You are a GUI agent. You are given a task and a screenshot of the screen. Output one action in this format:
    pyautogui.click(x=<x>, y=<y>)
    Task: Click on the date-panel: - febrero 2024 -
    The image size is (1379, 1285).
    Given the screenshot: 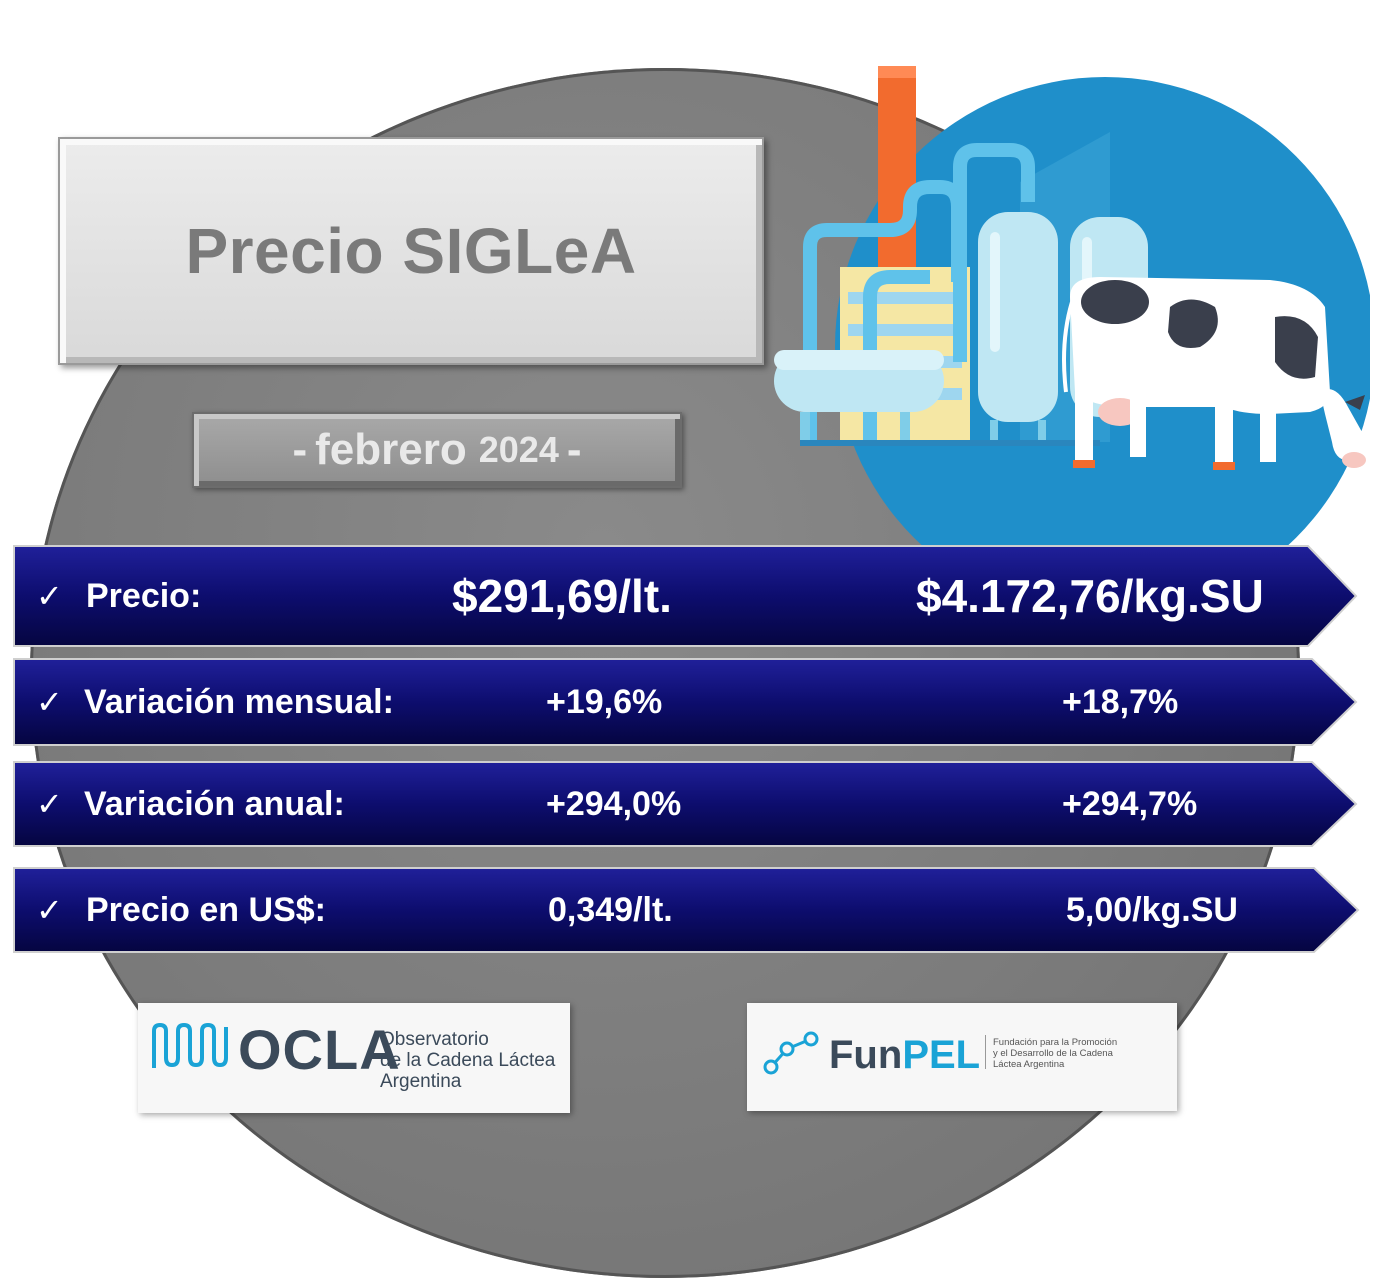 What is the action you would take?
    pyautogui.click(x=437, y=450)
    